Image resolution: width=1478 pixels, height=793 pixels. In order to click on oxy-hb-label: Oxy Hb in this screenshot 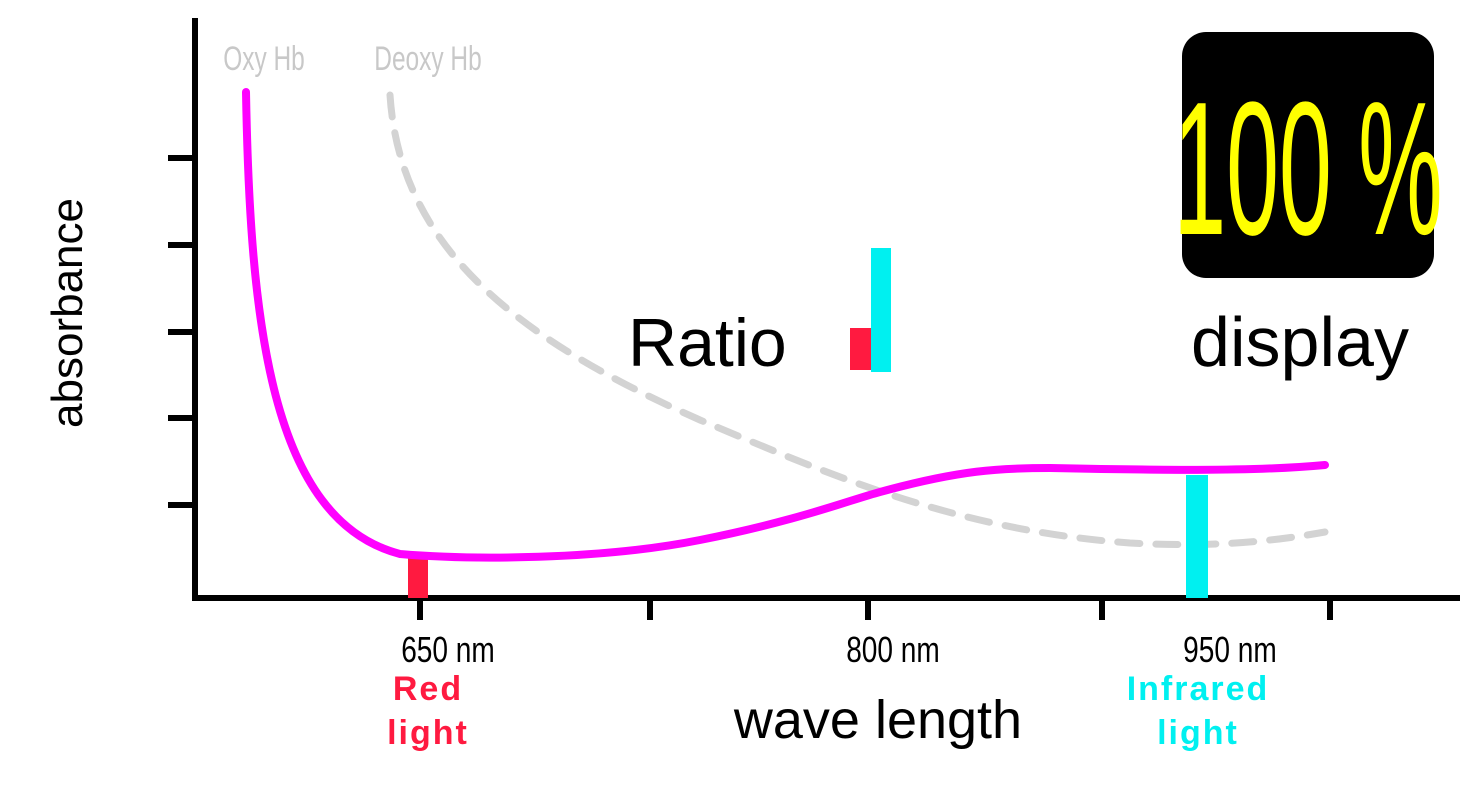, I will do `click(264, 59)`.